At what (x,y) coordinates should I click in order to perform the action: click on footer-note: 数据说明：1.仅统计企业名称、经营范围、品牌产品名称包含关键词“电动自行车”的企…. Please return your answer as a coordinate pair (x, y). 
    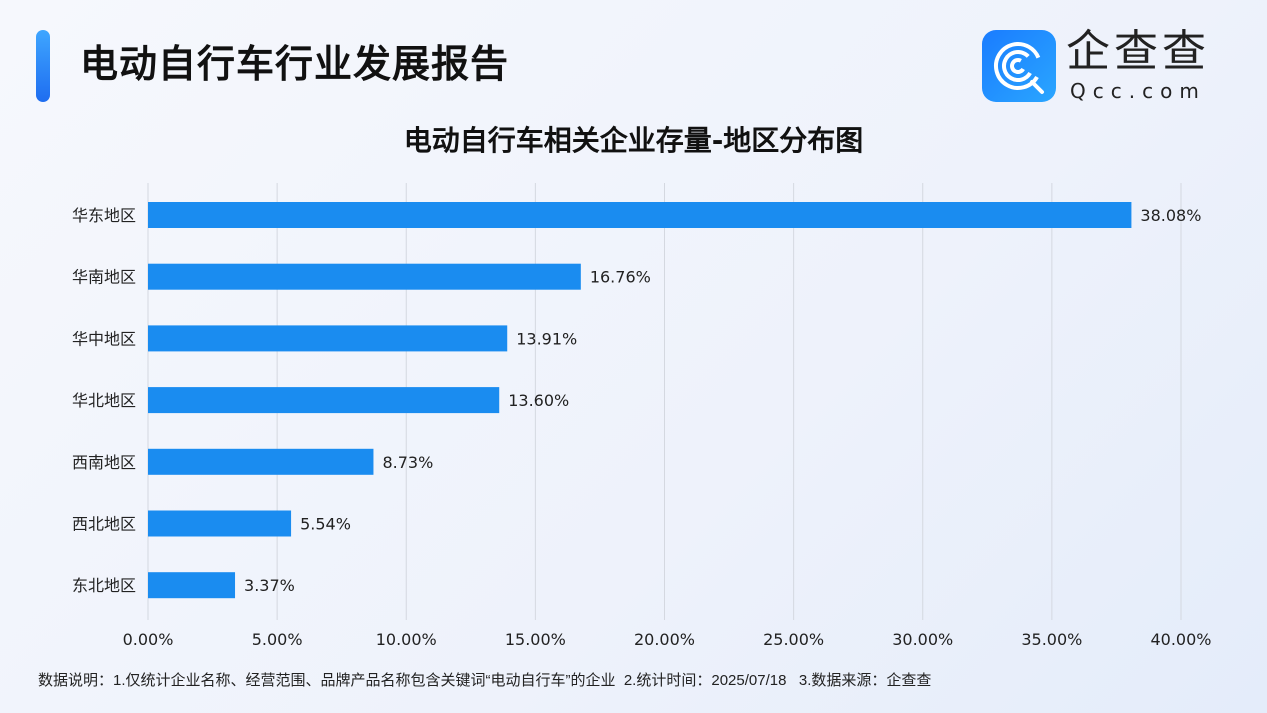
    Looking at the image, I should click on (485, 680).